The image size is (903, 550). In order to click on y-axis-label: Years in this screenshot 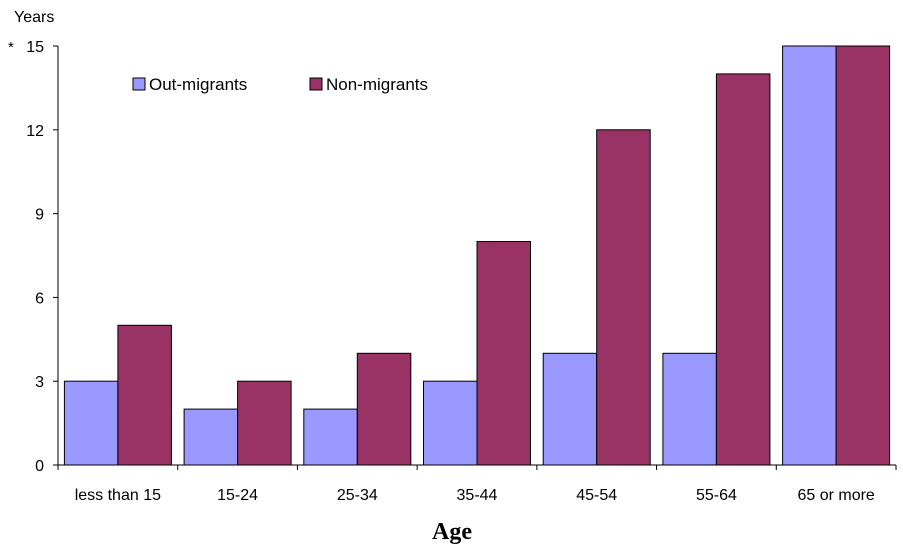, I will do `click(34, 17)`.